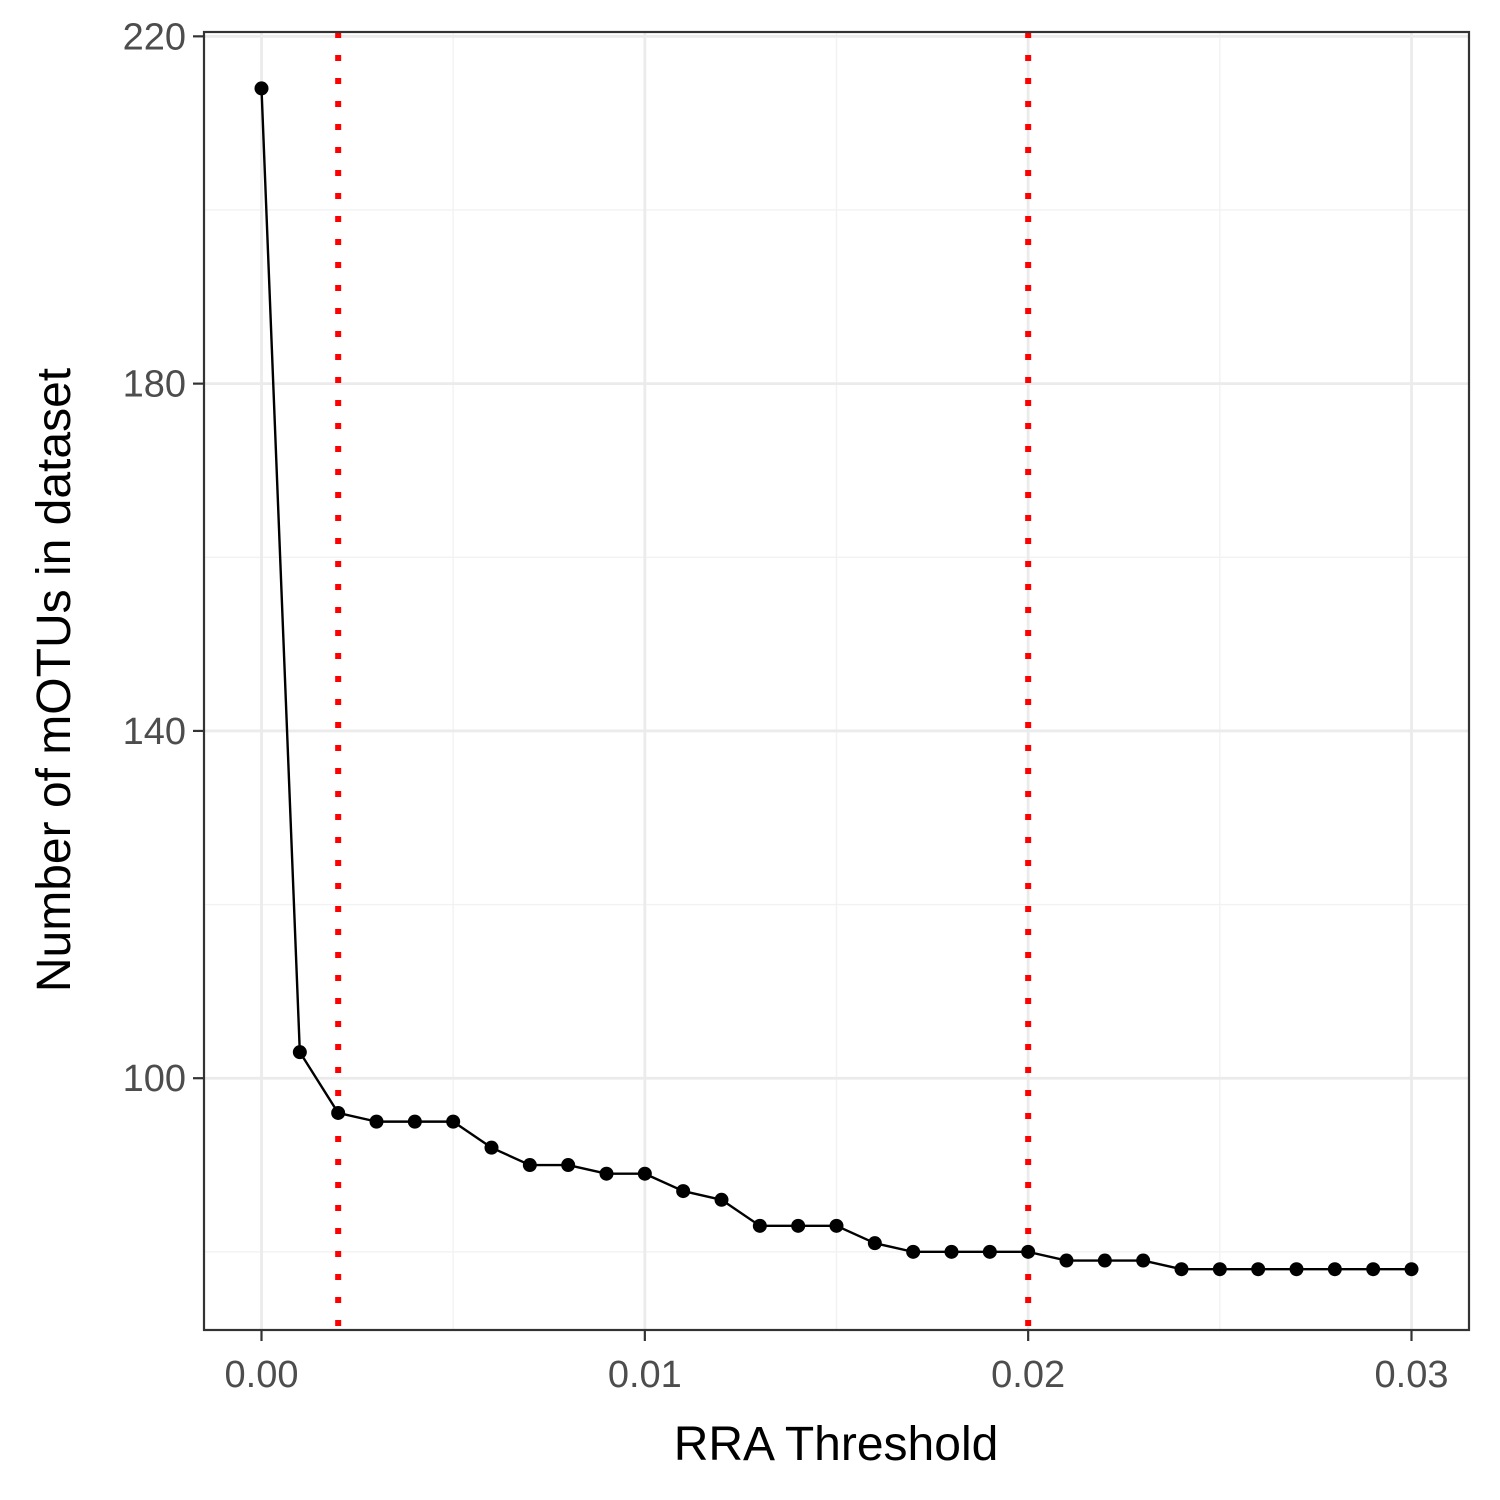 Image resolution: width=1500 pixels, height=1500 pixels. I want to click on x-tick-label: 0.01, so click(645, 1375).